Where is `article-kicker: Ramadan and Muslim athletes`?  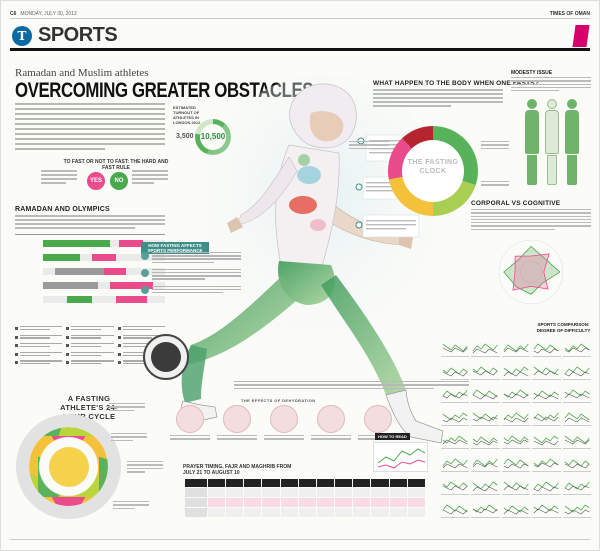
article-kicker: Ramadan and Muslim athletes is located at coordinates (82, 73).